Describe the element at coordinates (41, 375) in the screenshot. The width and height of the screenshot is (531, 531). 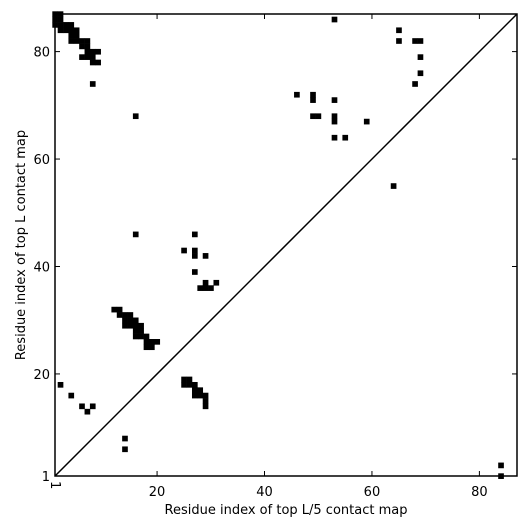
I see `y-tick-label: 20` at that location.